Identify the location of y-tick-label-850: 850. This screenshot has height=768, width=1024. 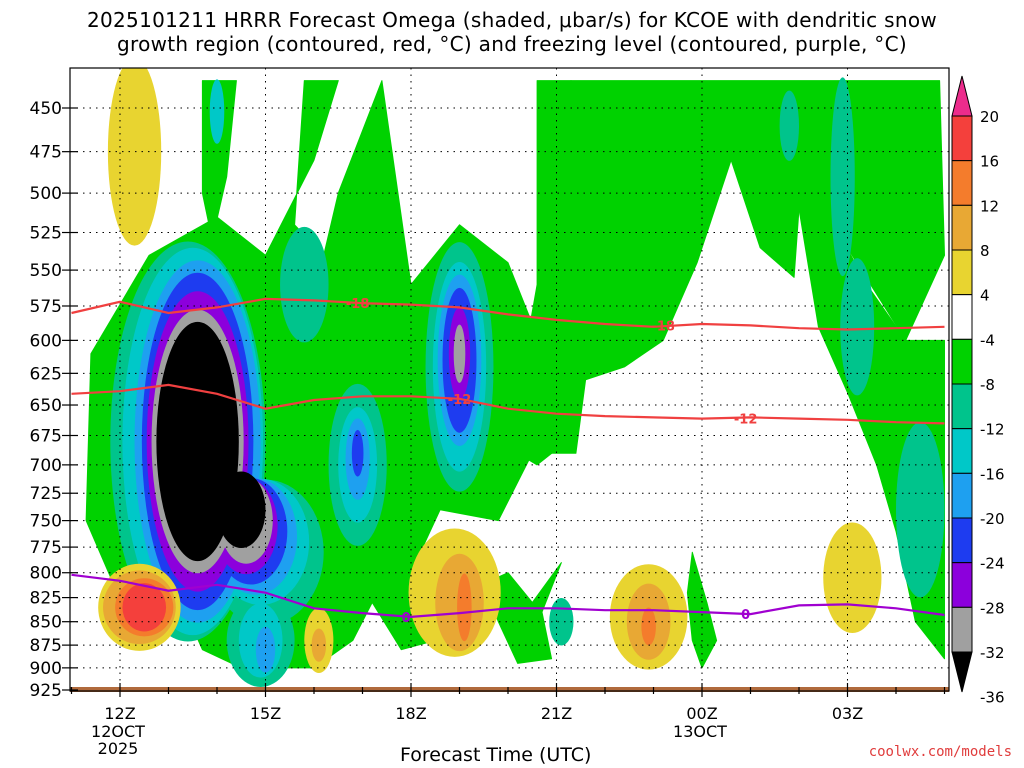
(46, 623).